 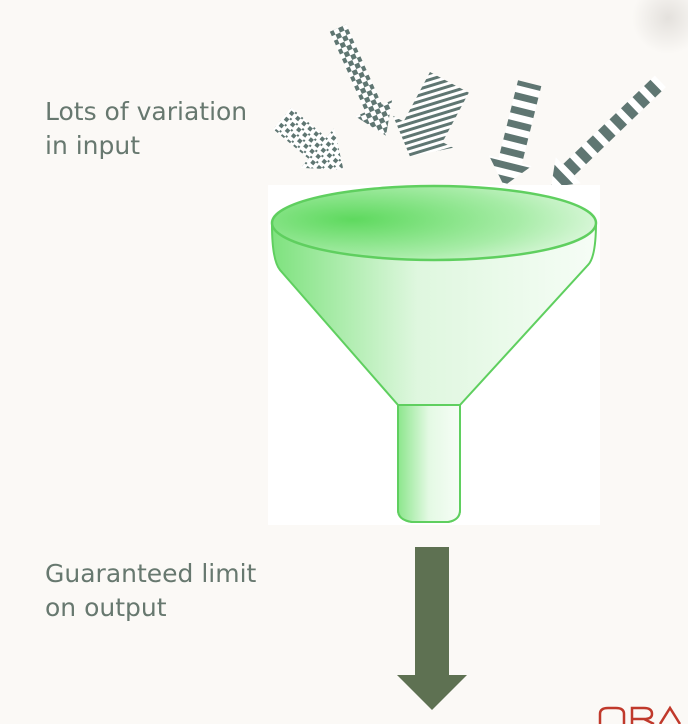 What do you see at coordinates (469, 105) in the screenshot?
I see `input-arrows` at bounding box center [469, 105].